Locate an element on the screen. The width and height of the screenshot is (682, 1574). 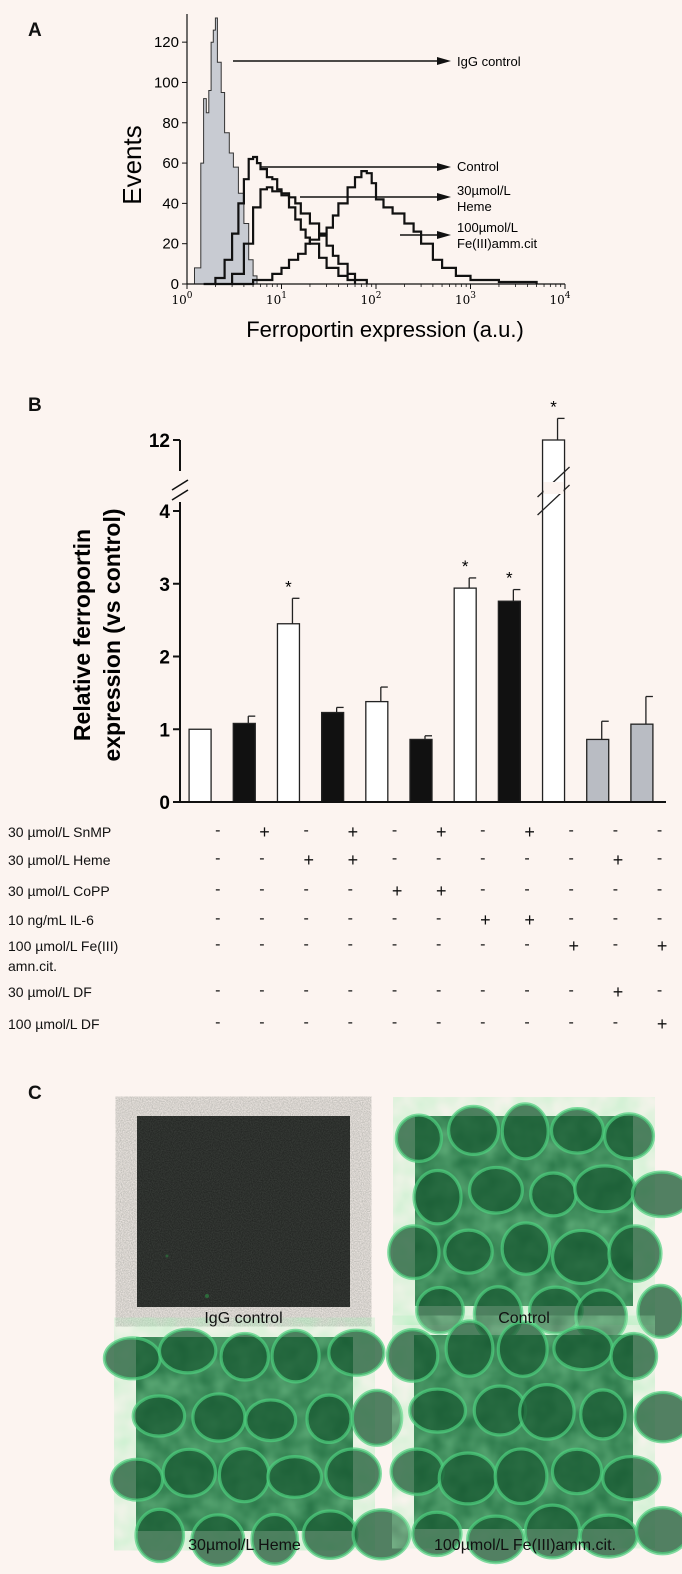
x-tick-label: 10⁰ is located at coordinates (181, 299).